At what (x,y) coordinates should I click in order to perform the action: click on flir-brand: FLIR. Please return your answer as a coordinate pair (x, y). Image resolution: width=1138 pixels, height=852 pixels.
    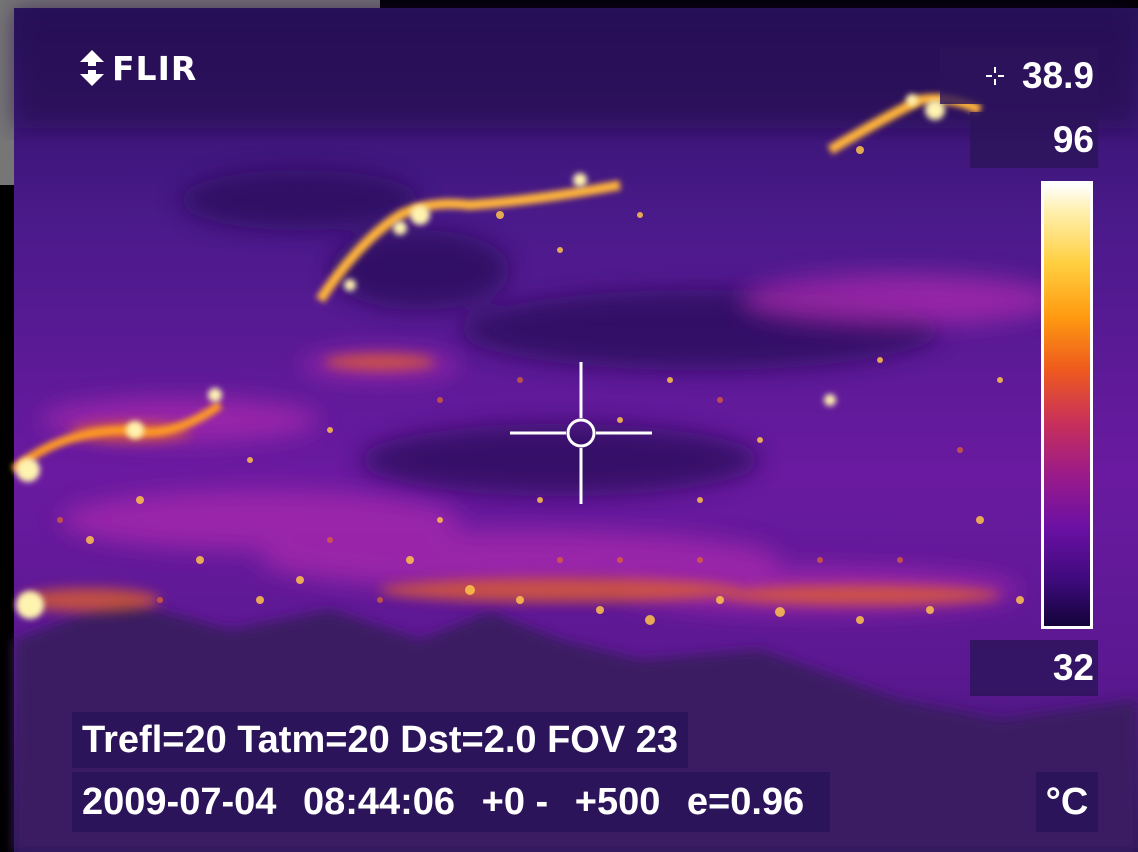
    Looking at the image, I should click on (137, 68).